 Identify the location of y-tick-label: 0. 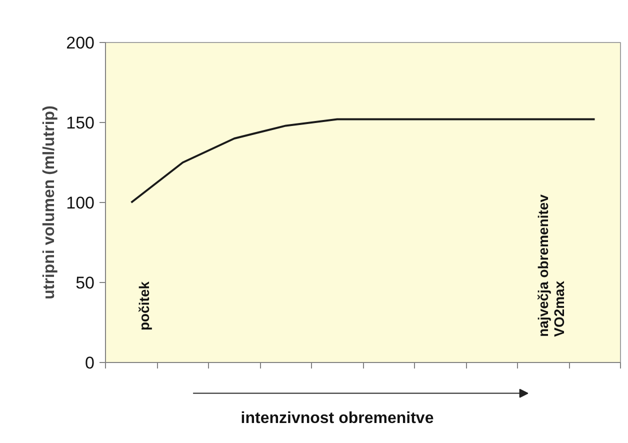
(90, 363).